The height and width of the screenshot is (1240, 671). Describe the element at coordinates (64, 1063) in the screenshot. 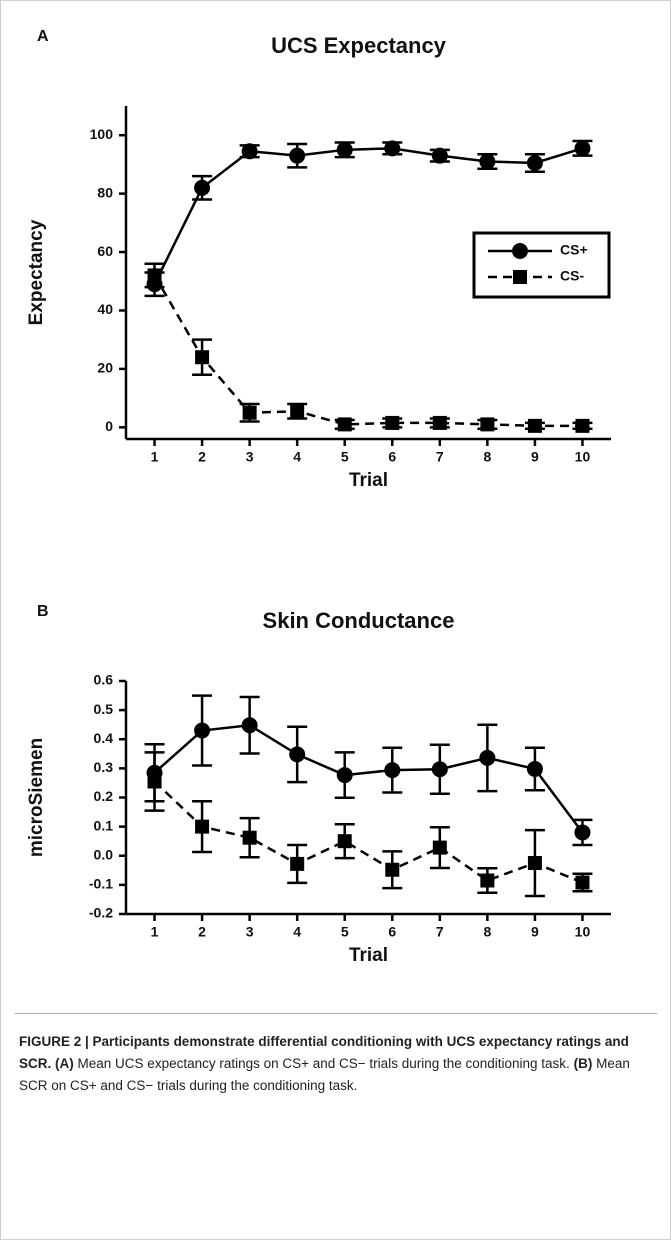

I see `caption-tag: (A)` at that location.